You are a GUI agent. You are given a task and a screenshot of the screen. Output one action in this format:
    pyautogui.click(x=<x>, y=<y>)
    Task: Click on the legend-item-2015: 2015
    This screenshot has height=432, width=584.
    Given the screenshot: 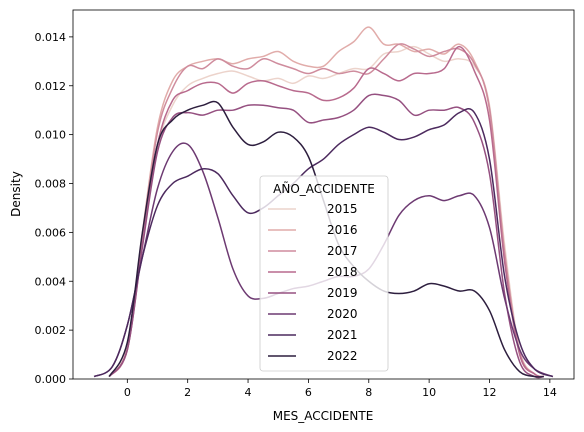 What is the action you would take?
    pyautogui.click(x=313, y=209)
    